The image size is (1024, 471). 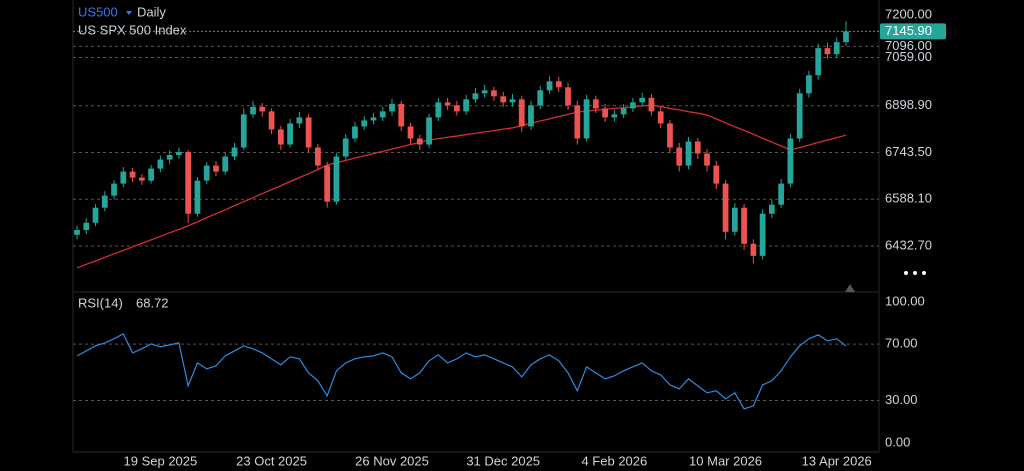 I want to click on x-tick-label: 23 Oct 2025, so click(x=271, y=460).